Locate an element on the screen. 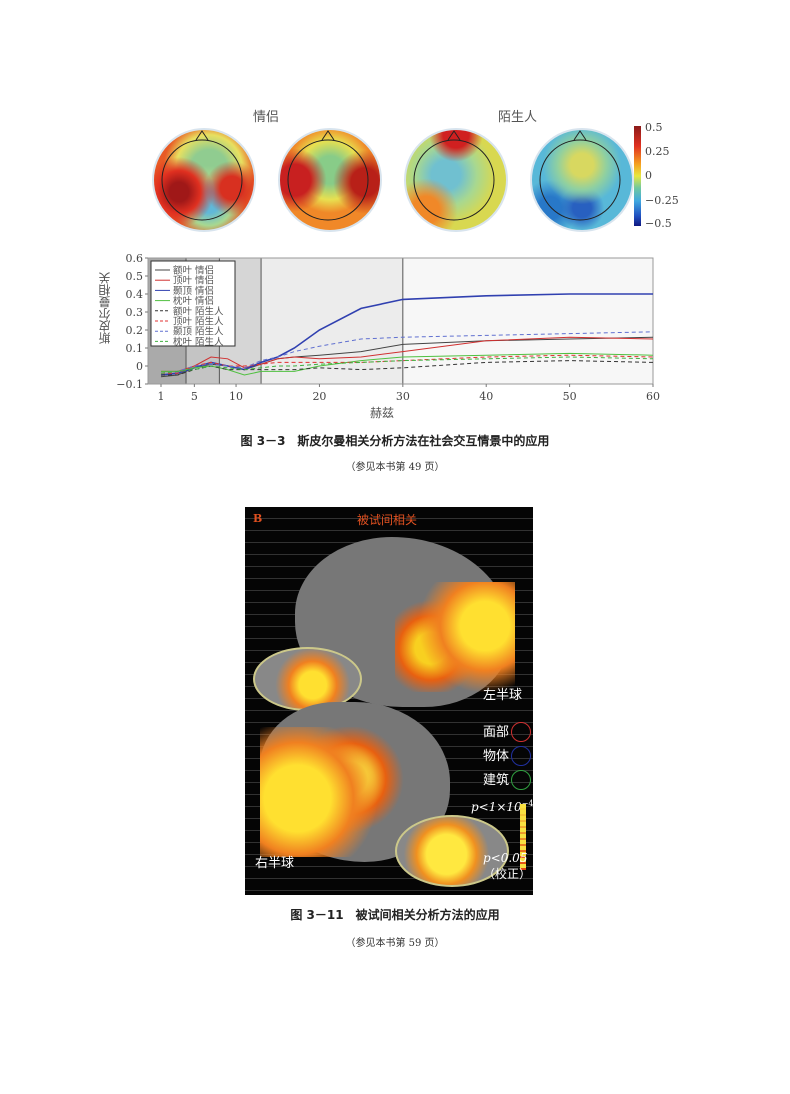 The image size is (790, 1094). face-circle-icon is located at coordinates (521, 732).